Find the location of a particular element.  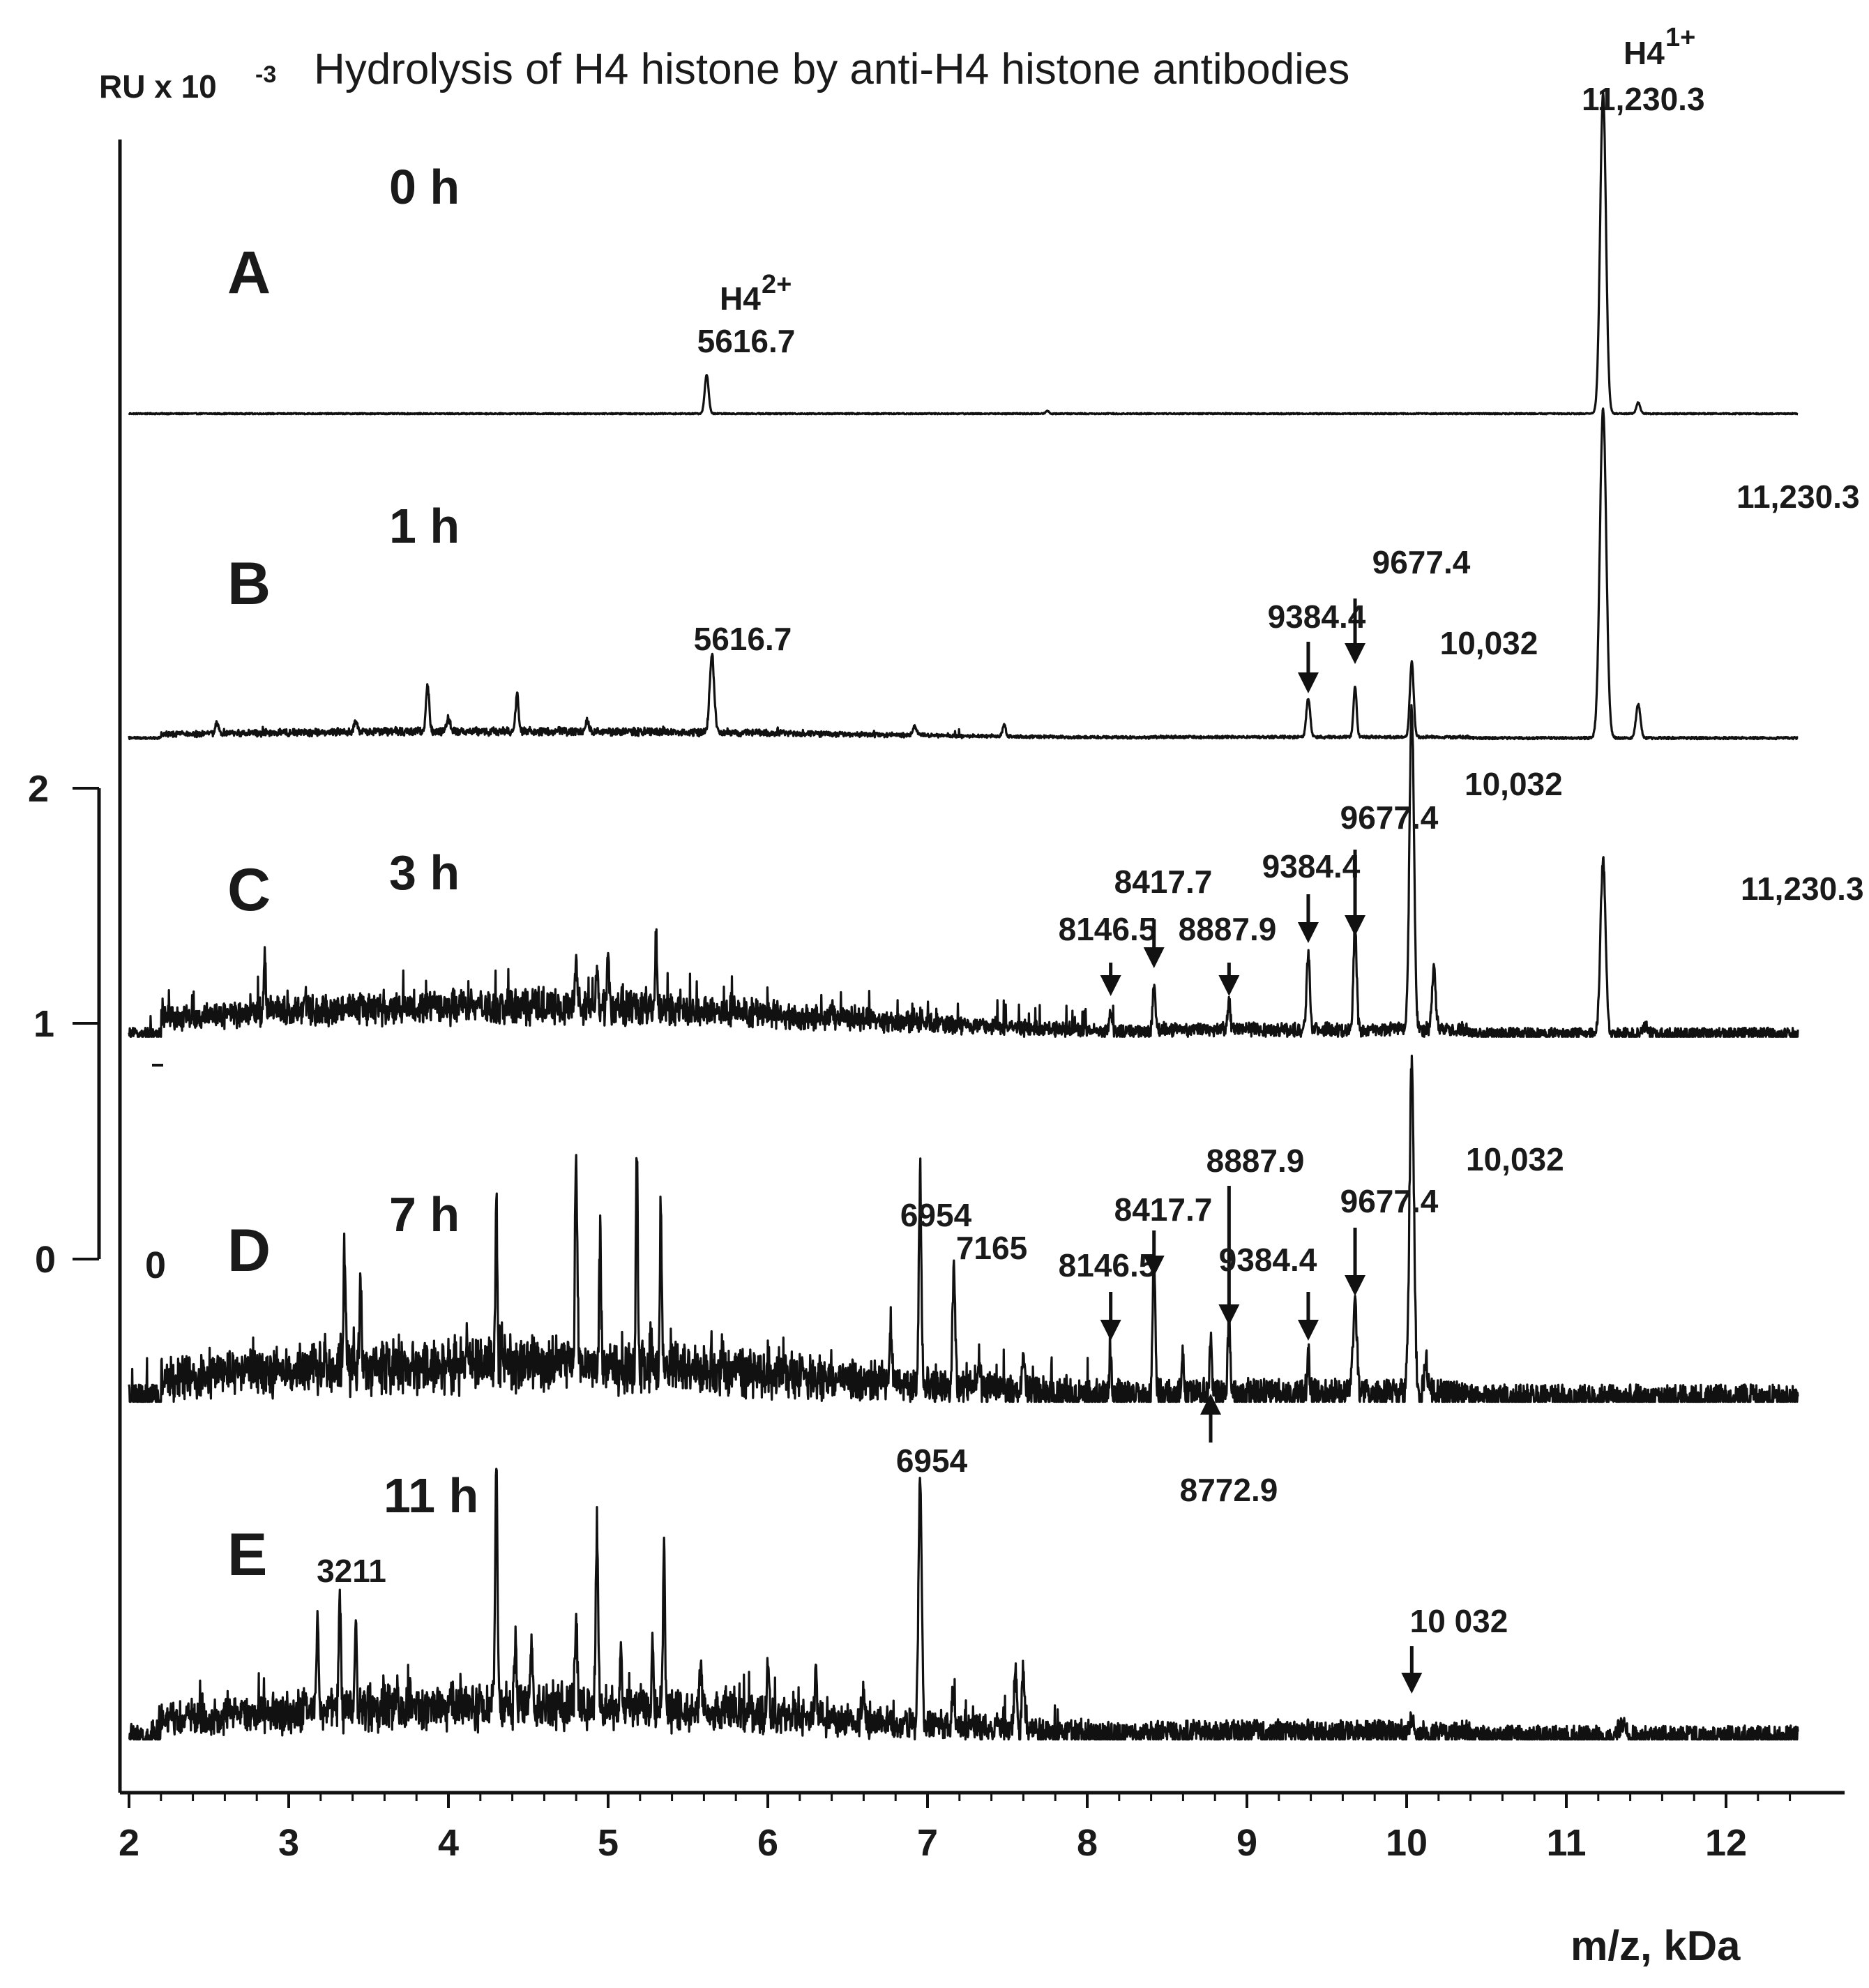

x-tick-label: 12 is located at coordinates (1726, 1843).